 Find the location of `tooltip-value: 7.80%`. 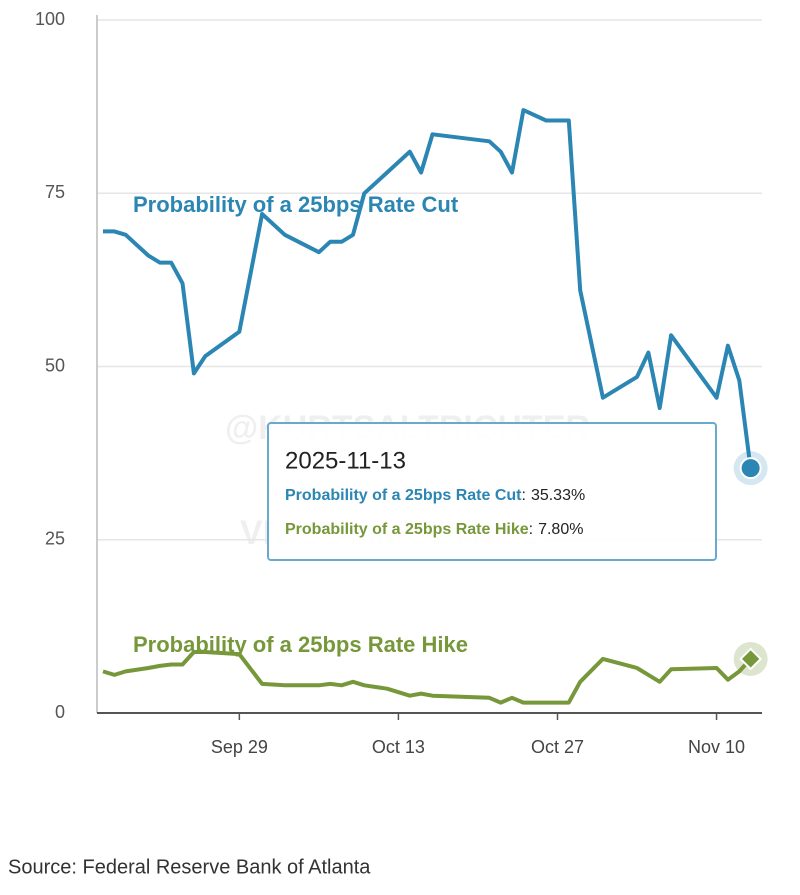

tooltip-value: 7.80% is located at coordinates (560, 529).